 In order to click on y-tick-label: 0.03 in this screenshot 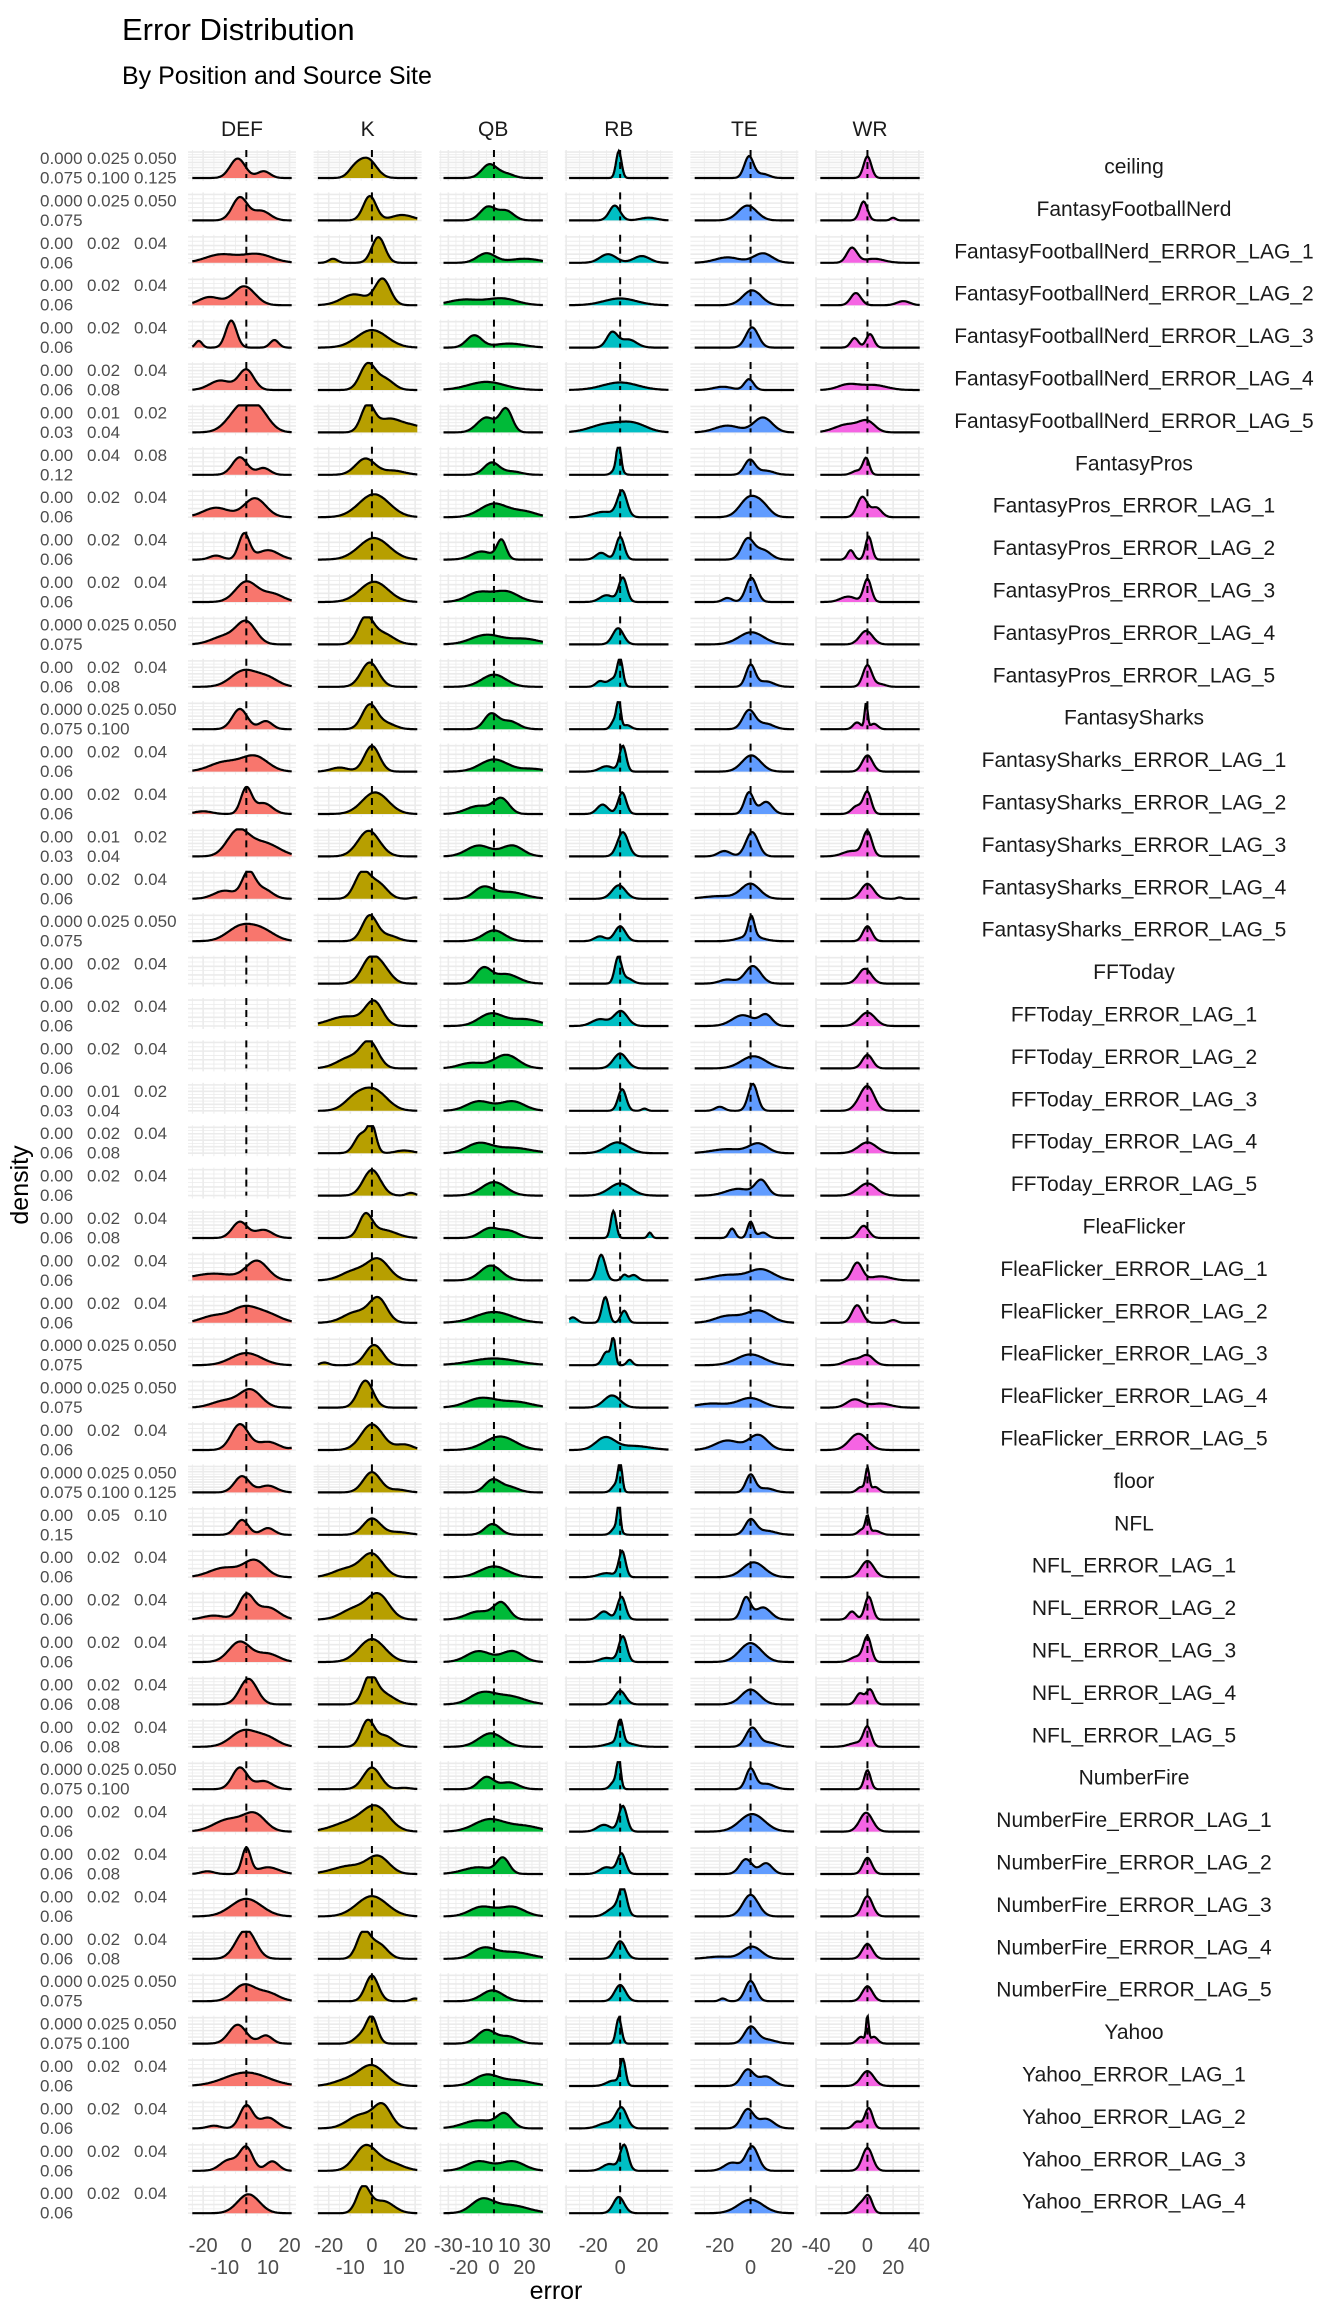, I will do `click(56, 432)`.